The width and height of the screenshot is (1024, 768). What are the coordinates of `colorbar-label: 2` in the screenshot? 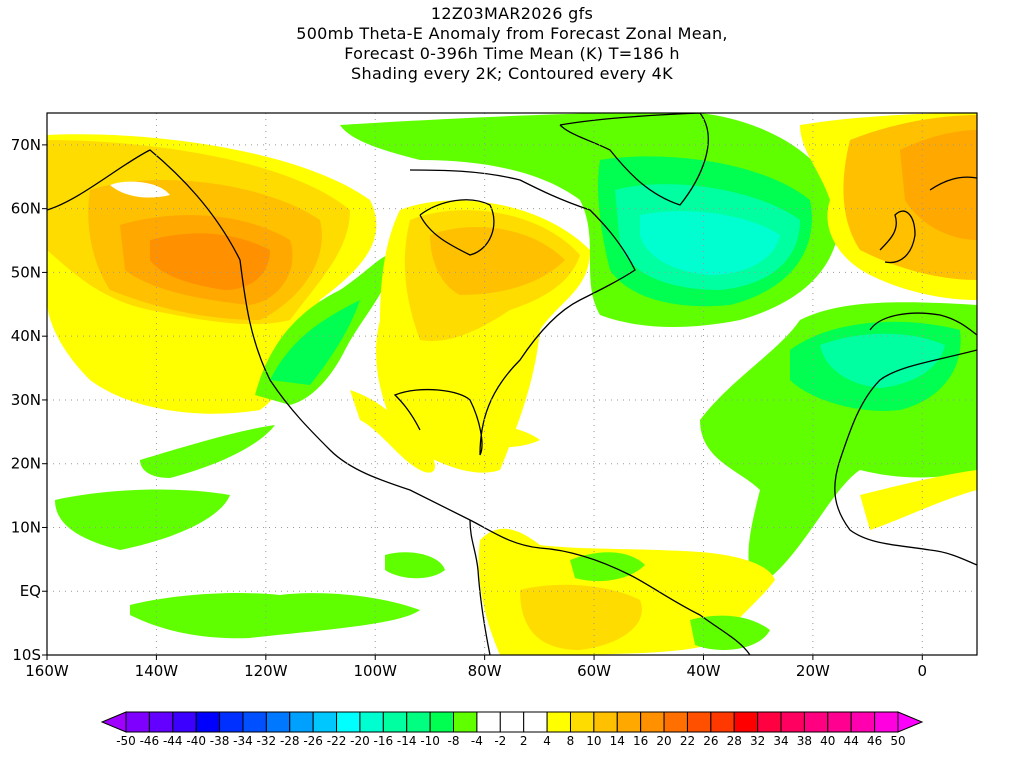 It's located at (524, 741).